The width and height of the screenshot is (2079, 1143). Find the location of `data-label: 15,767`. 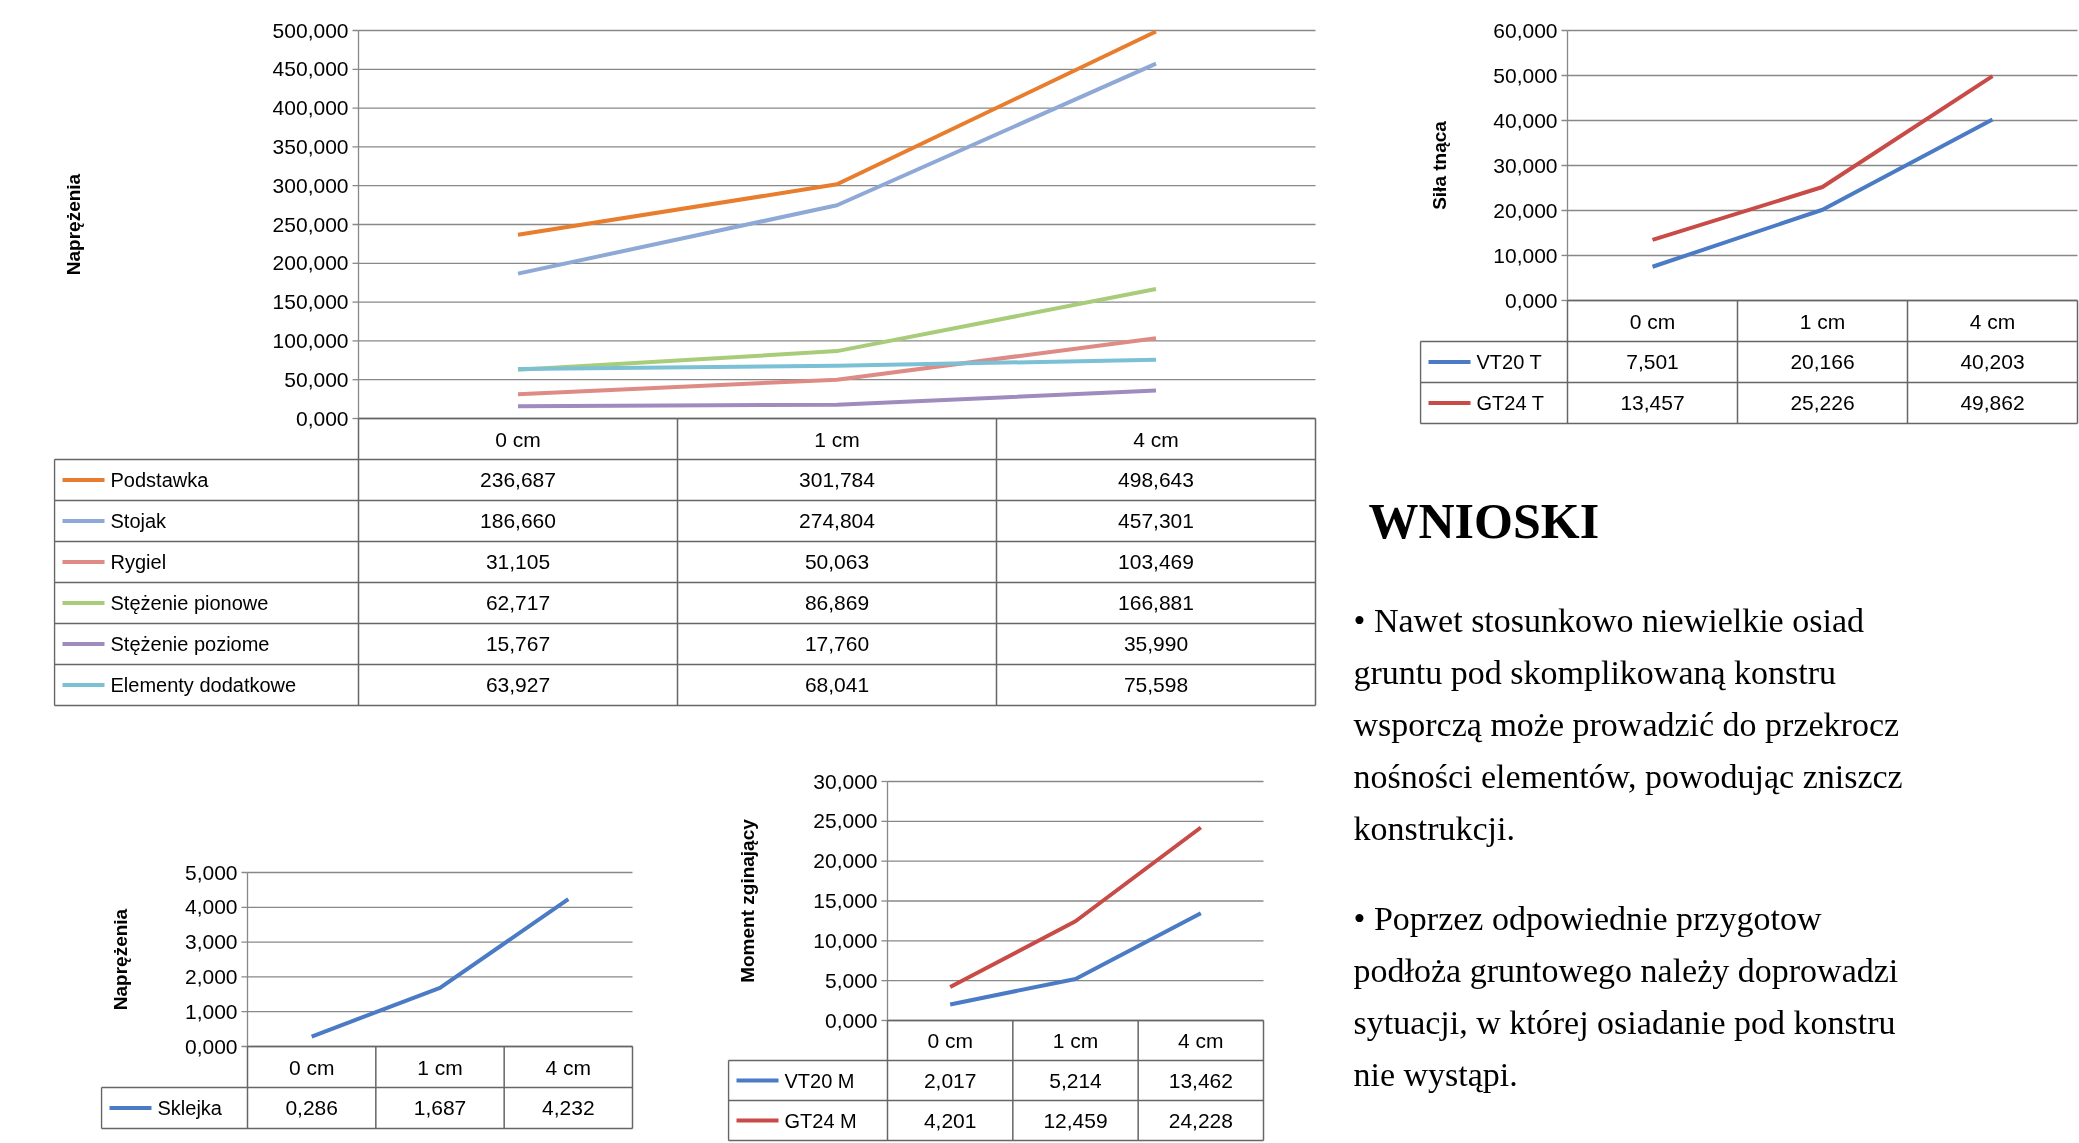

data-label: 15,767 is located at coordinates (518, 643).